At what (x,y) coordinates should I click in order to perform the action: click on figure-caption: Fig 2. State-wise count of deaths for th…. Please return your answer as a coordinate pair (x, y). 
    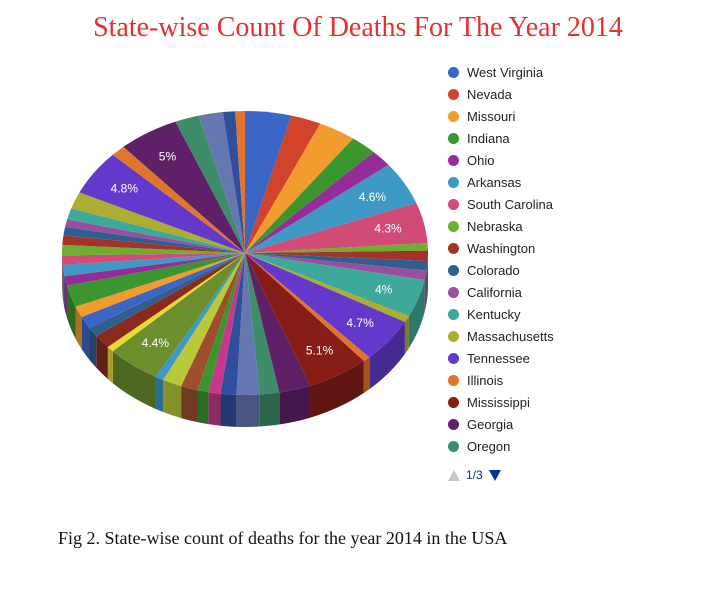
    Looking at the image, I should click on (283, 538).